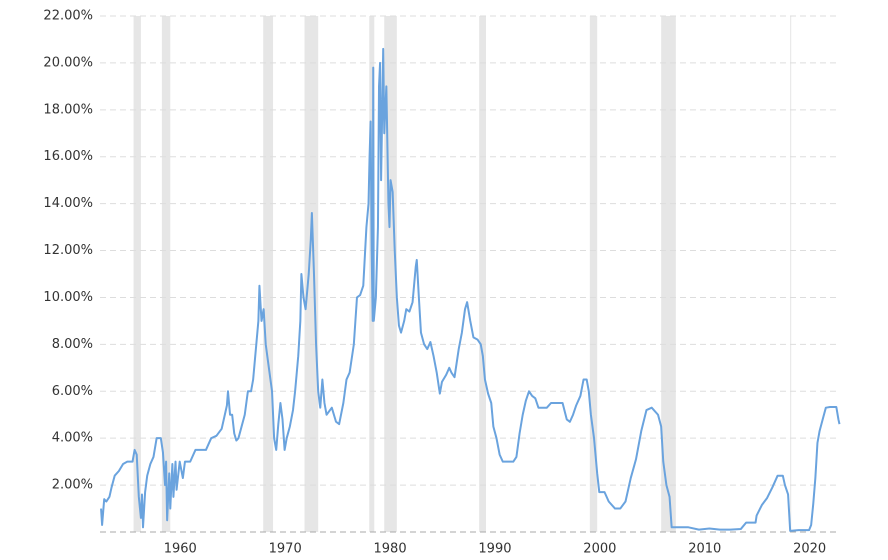 The image size is (888, 560). What do you see at coordinates (72, 391) in the screenshot?
I see `y-tick-label: 6.00%` at bounding box center [72, 391].